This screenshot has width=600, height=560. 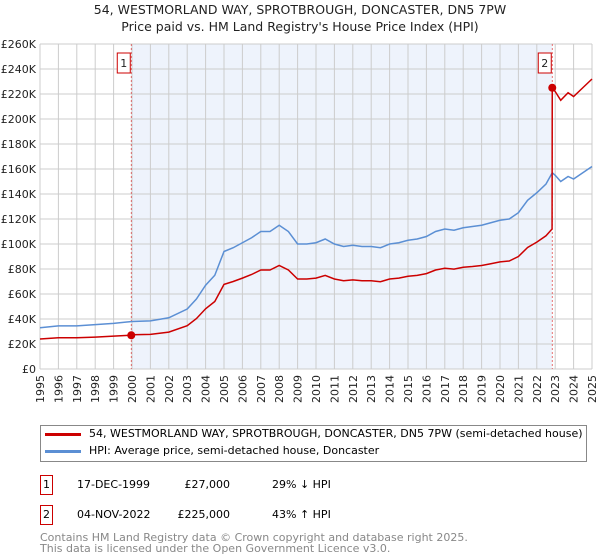 I want to click on y-tick-label: £220K, so click(x=19, y=94).